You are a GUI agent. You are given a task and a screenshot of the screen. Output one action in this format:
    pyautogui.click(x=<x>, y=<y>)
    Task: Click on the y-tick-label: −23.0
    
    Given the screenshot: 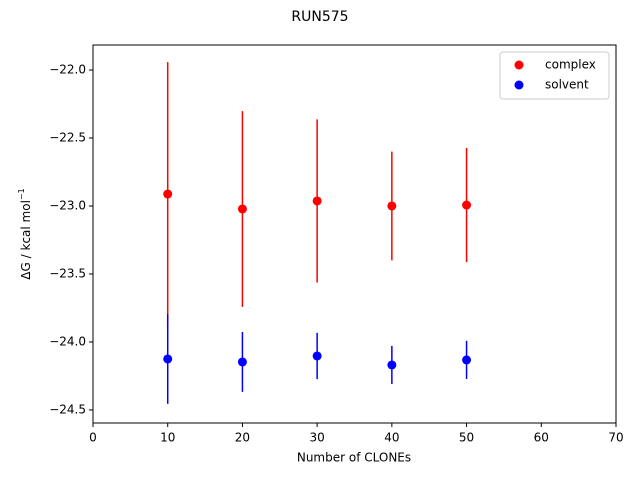 What is the action you would take?
    pyautogui.click(x=67, y=205)
    